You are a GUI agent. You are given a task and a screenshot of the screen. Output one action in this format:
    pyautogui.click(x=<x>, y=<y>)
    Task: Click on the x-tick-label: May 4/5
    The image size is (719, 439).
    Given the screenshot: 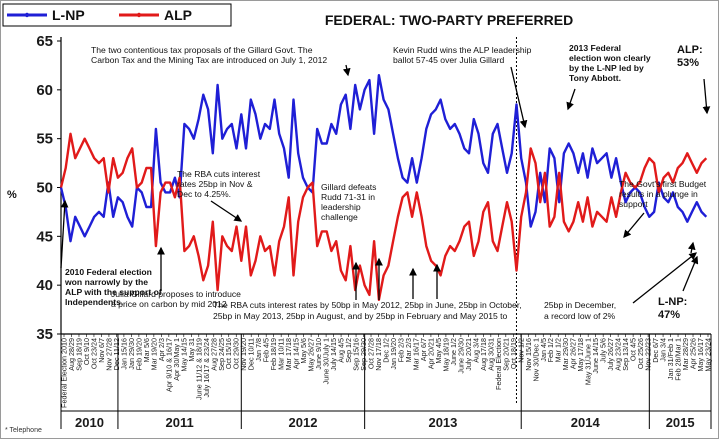 What is the action you would take?
    pyautogui.click(x=438, y=351)
    